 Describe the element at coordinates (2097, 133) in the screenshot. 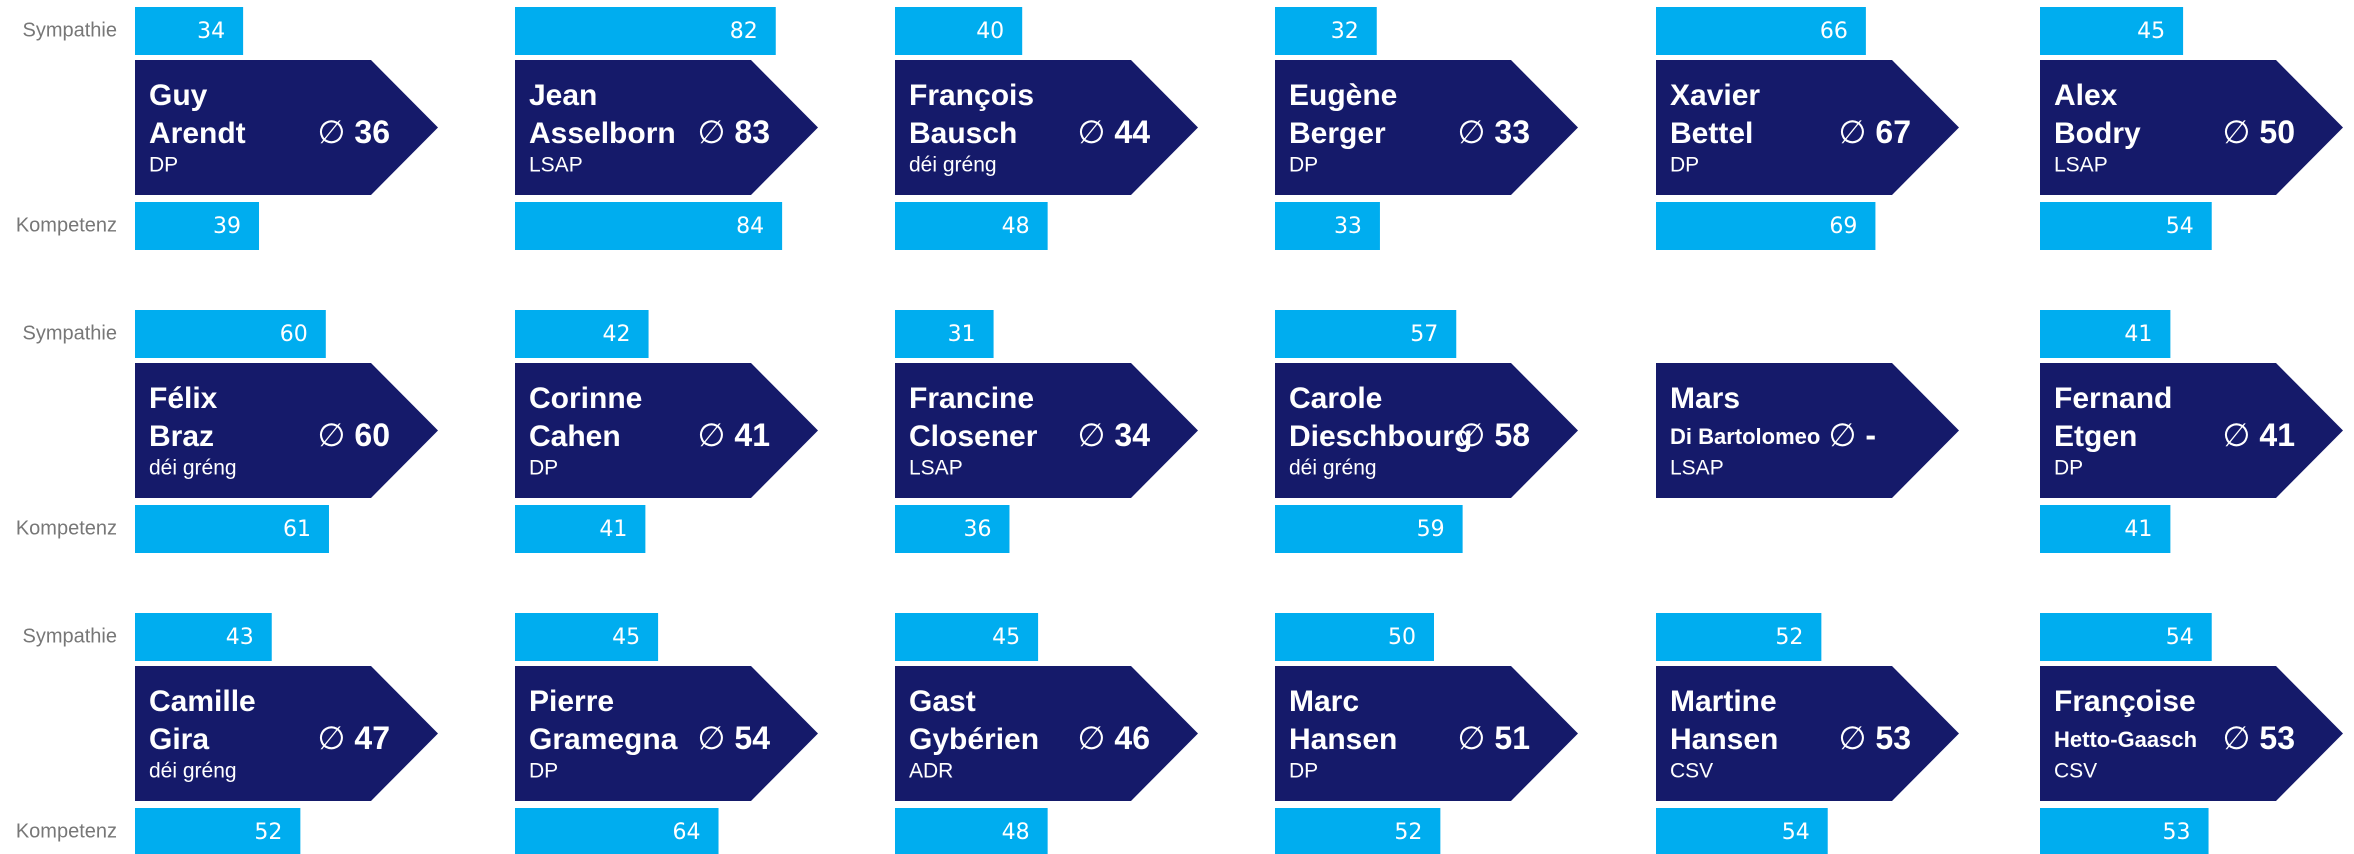

I see `last-name: Bodry` at that location.